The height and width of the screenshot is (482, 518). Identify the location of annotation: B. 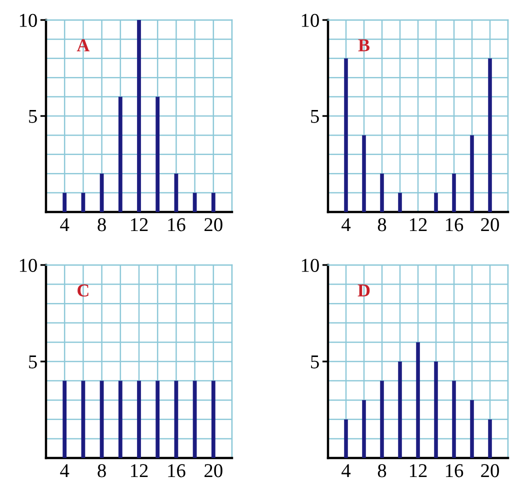
(364, 45).